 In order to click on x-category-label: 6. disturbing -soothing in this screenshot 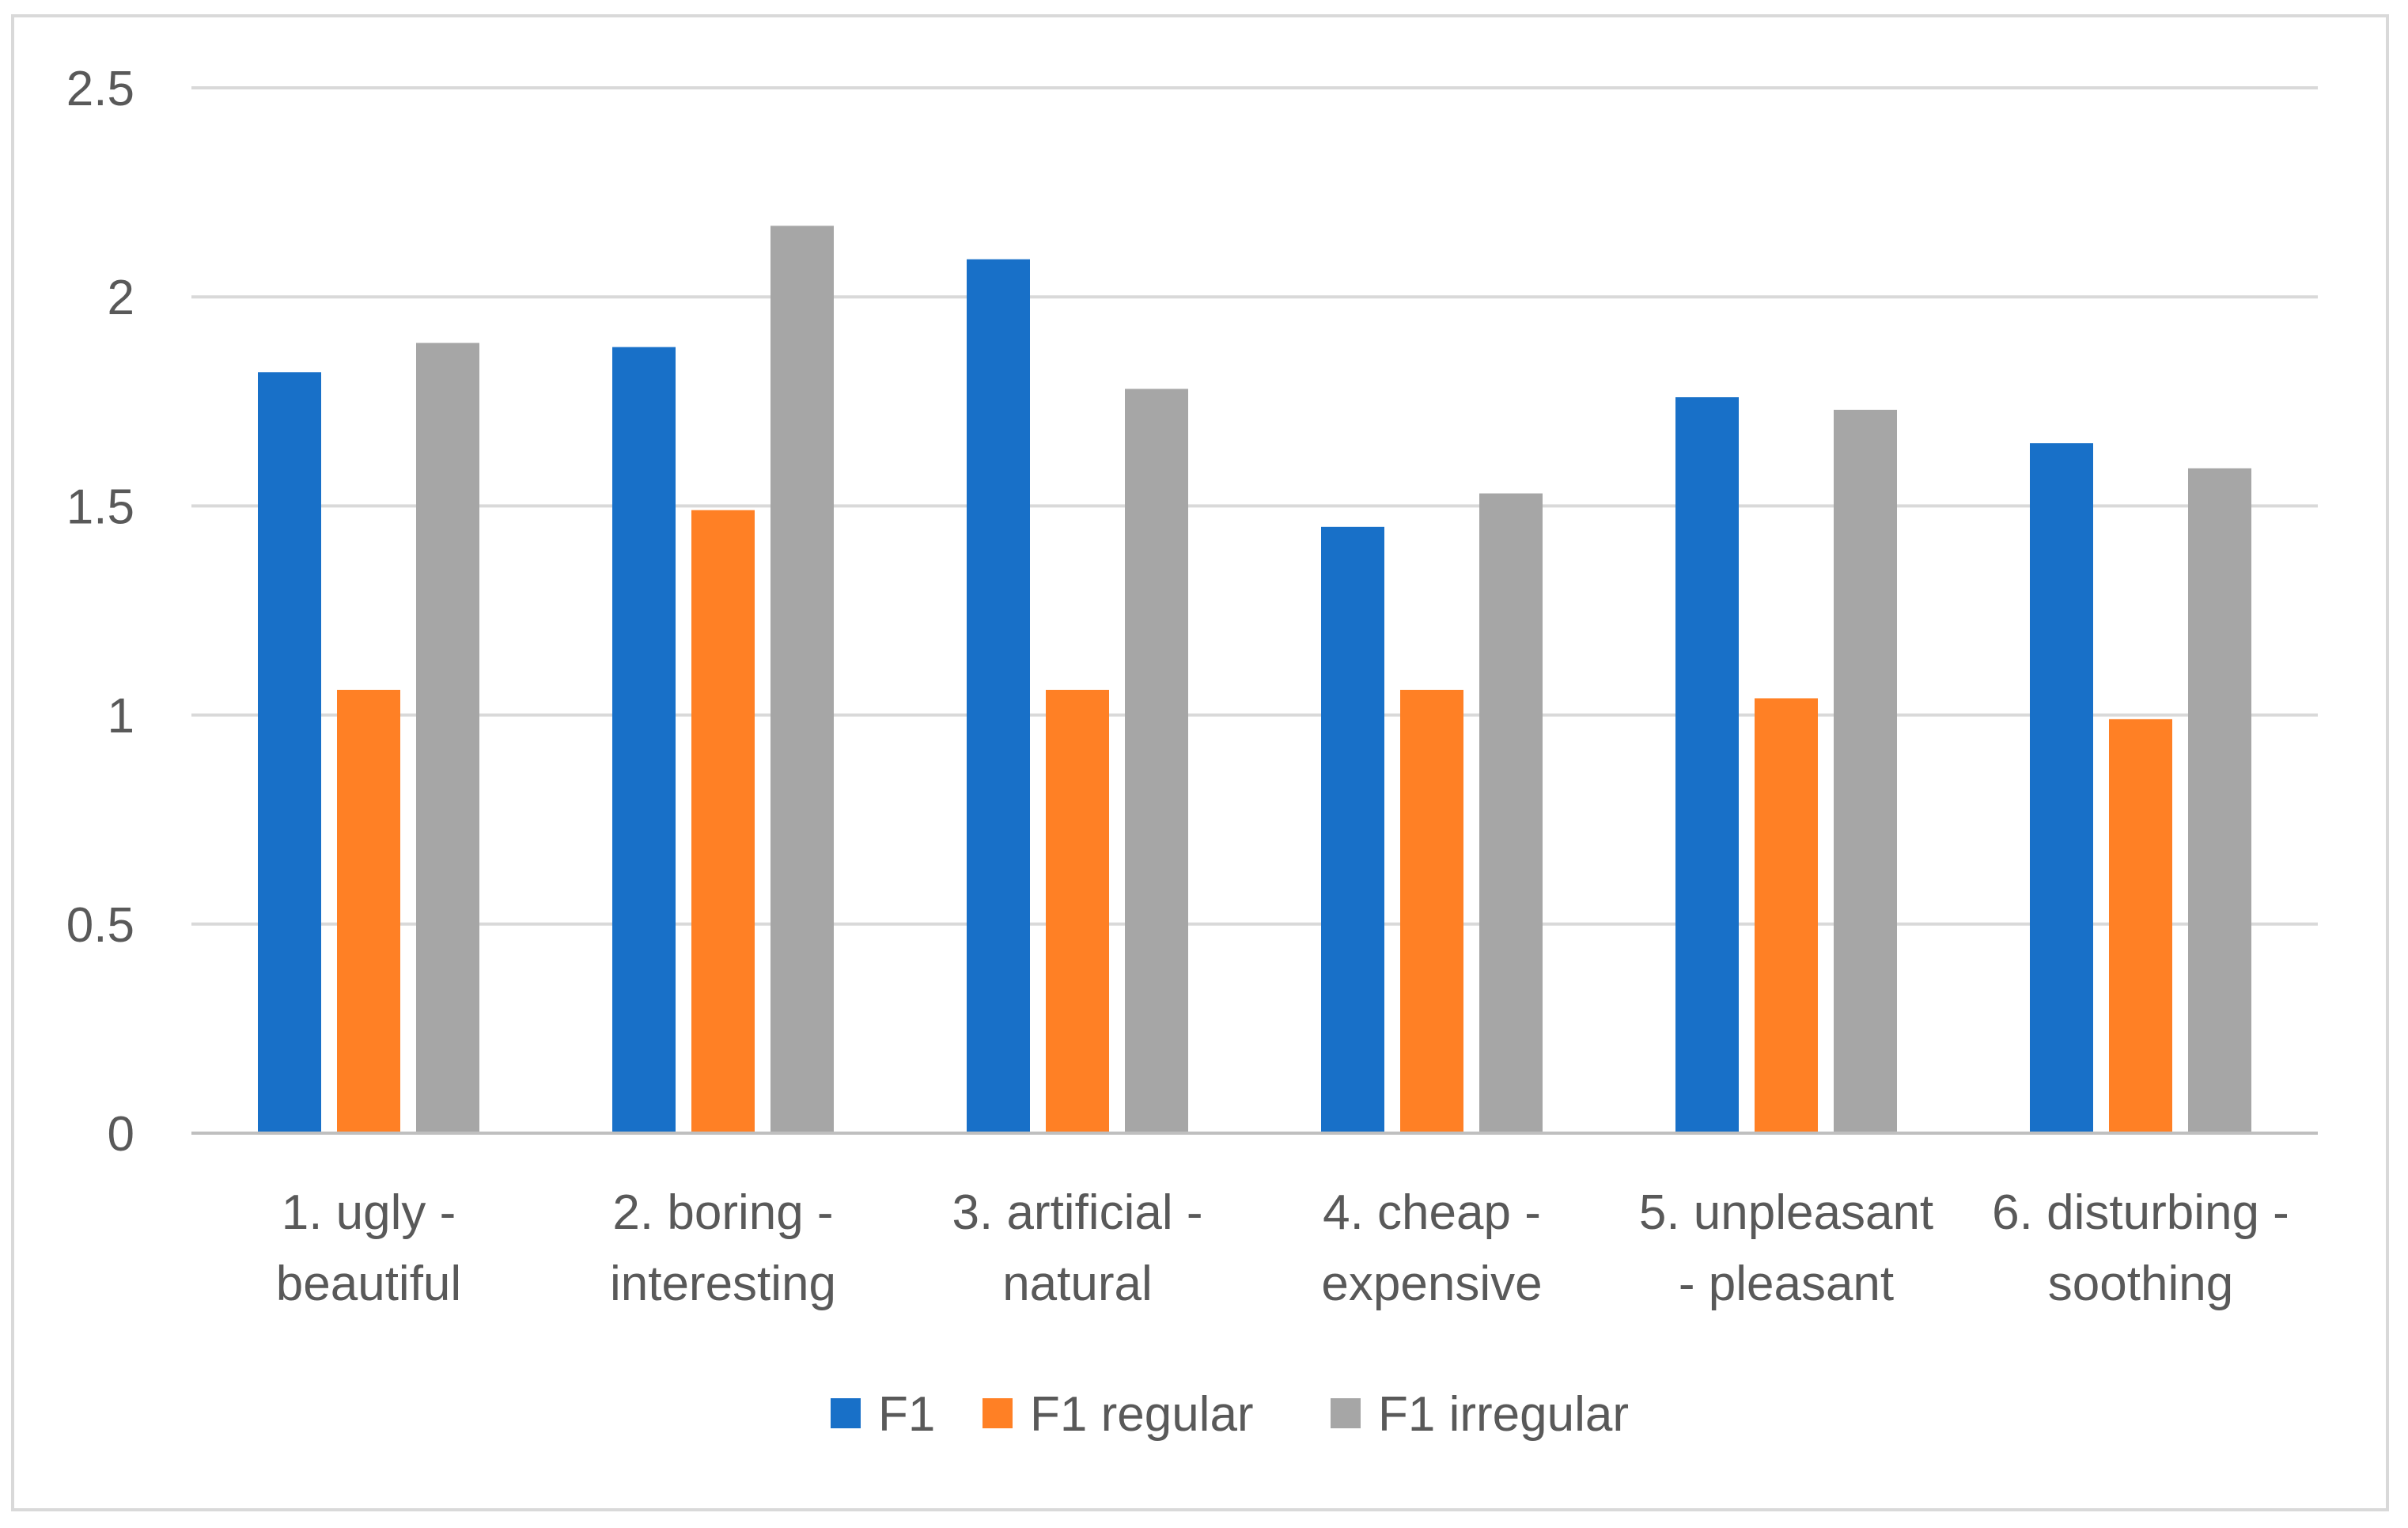, I will do `click(2140, 1248)`.